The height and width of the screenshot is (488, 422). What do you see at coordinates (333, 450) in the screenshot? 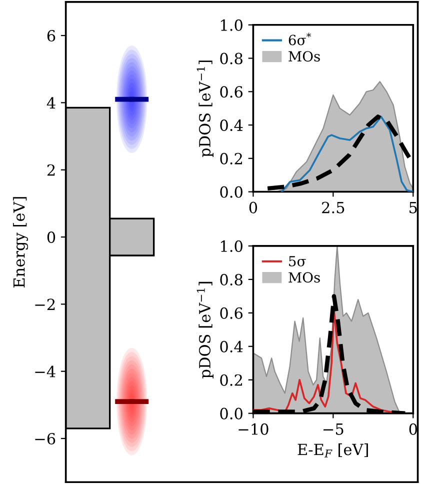
I see `x-axis-title: E-E$_{F}$ [eV]` at bounding box center [333, 450].